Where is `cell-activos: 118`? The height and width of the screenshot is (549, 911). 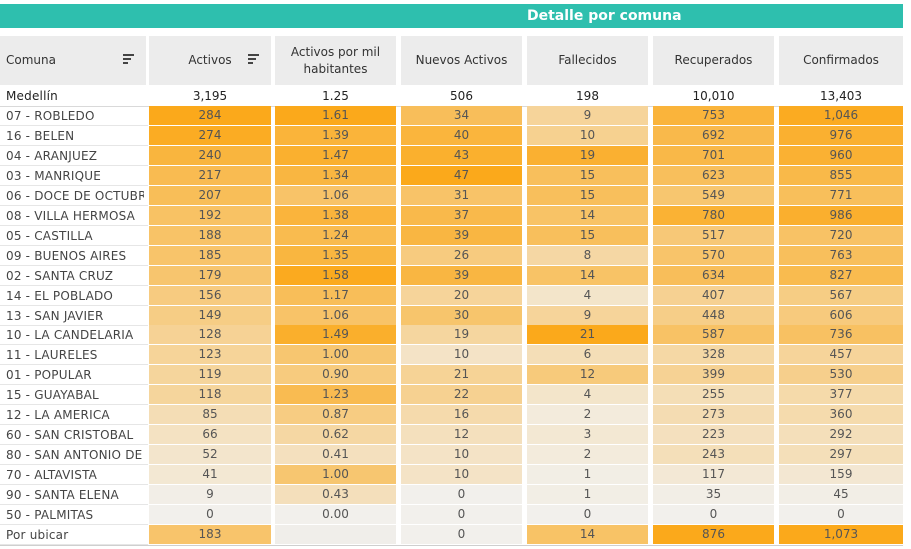
cell-activos: 118 is located at coordinates (210, 395).